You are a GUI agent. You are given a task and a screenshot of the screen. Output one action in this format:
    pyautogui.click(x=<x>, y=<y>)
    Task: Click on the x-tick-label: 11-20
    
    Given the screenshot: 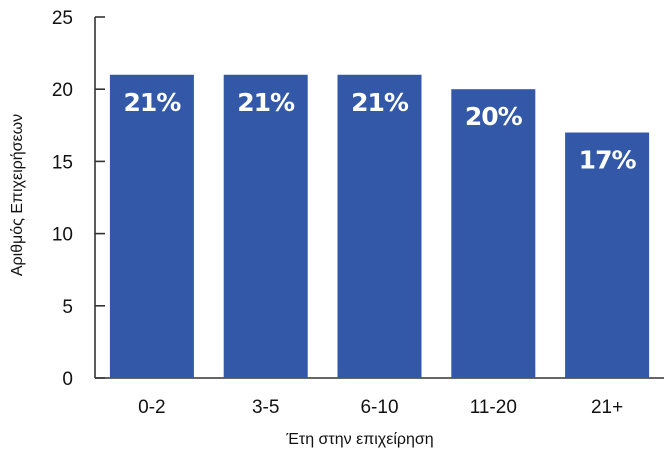 What is the action you would take?
    pyautogui.click(x=493, y=407)
    